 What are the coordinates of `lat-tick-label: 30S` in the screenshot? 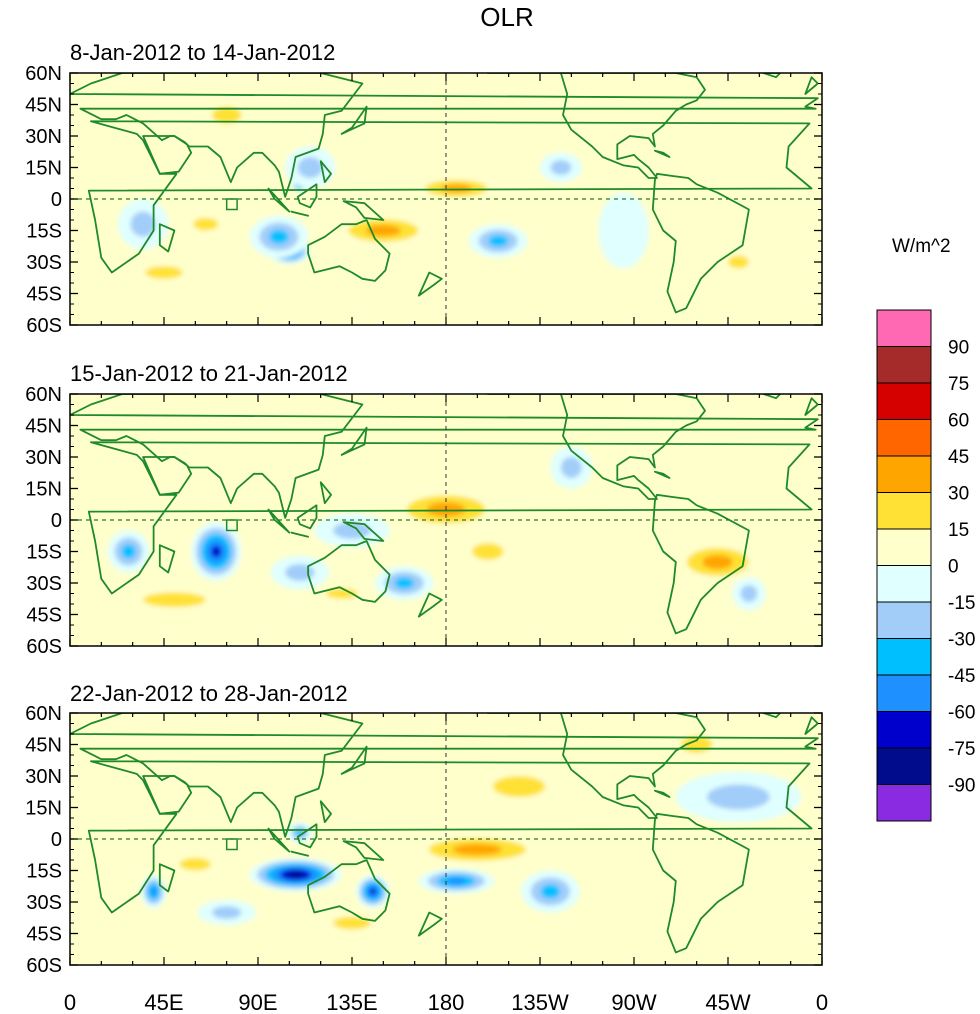 It's located at (44, 584).